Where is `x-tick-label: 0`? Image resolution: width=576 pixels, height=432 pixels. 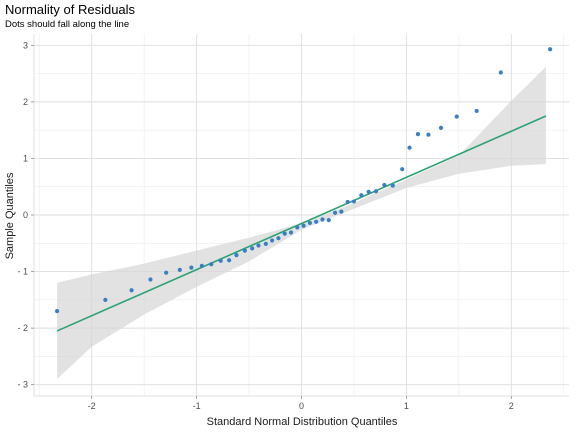 x-tick-label: 0 is located at coordinates (301, 406).